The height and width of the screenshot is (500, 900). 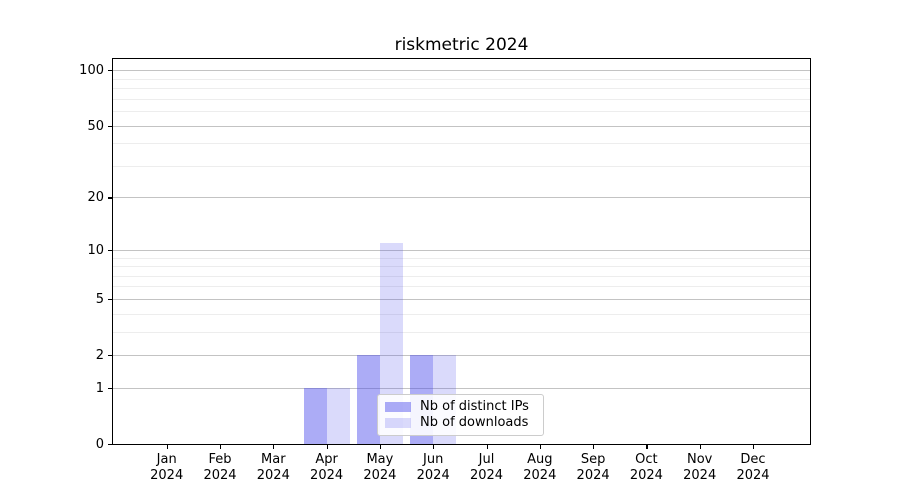 I want to click on x-axis-tick-label: May 2024, so click(x=380, y=467).